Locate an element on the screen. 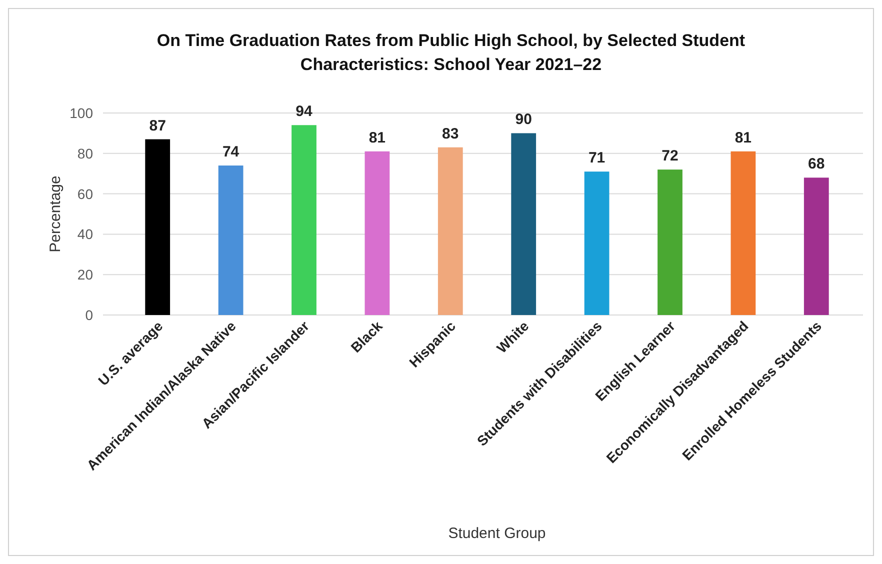 Image resolution: width=882 pixels, height=564 pixels. y-tick-label: 100 is located at coordinates (82, 113).